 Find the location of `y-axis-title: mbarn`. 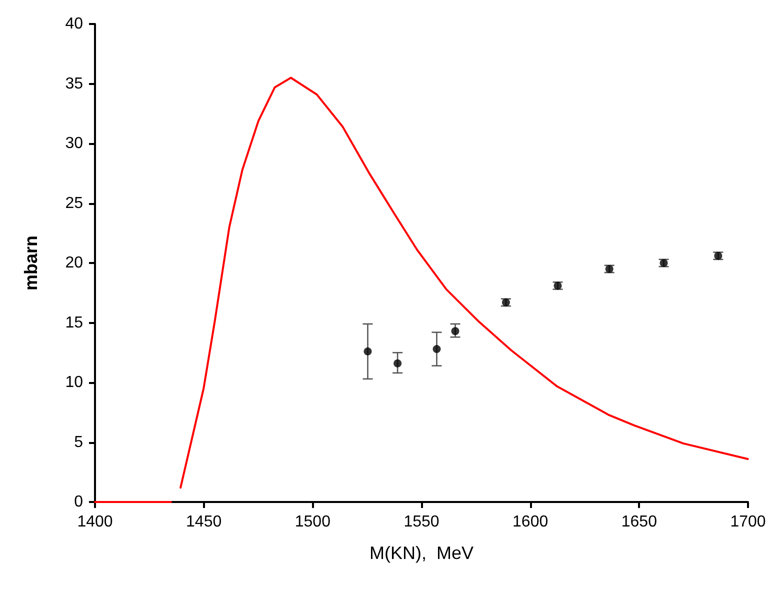

y-axis-title: mbarn is located at coordinates (31, 263).